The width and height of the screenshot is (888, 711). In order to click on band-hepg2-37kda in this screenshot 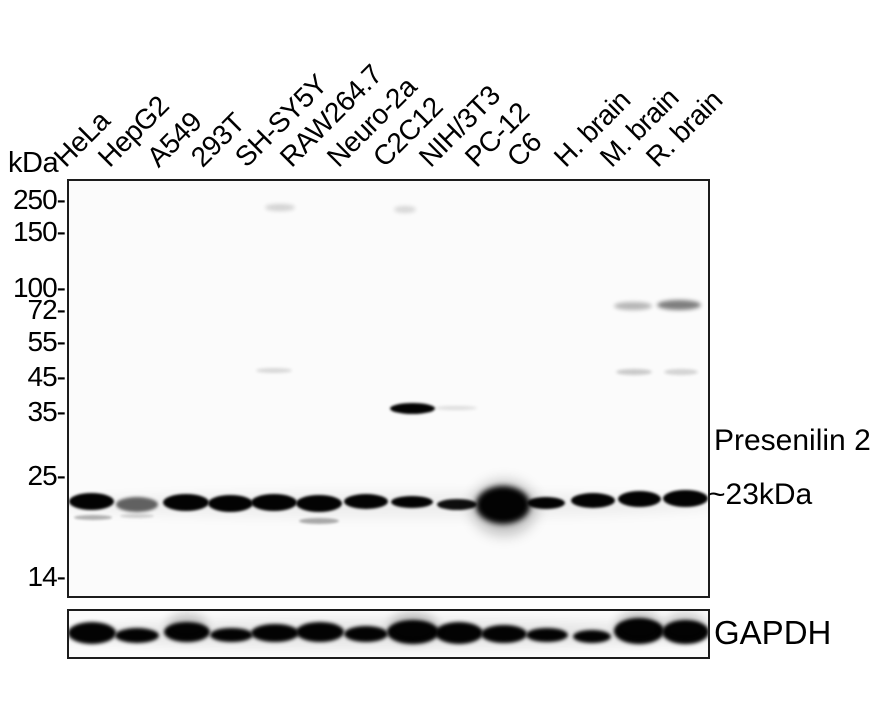, I will do `click(137, 635)`.